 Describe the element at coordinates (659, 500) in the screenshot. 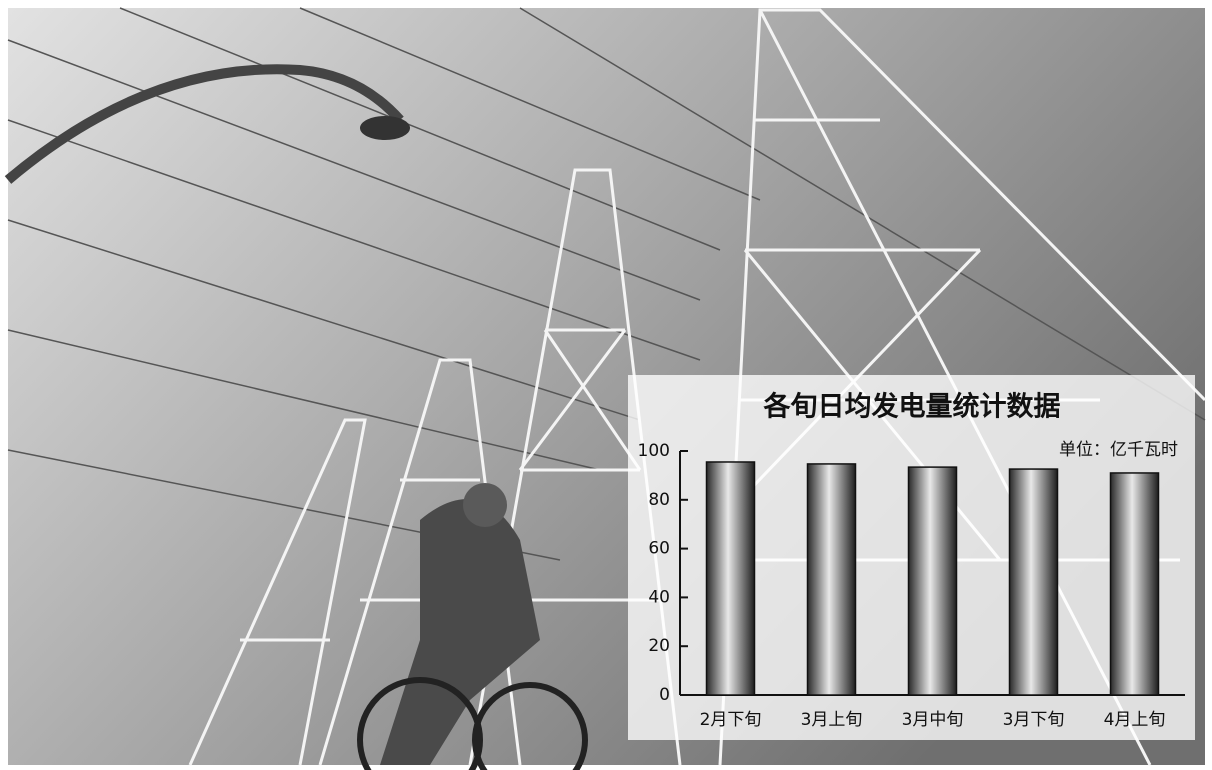

I see `y-tick-label: 80` at that location.